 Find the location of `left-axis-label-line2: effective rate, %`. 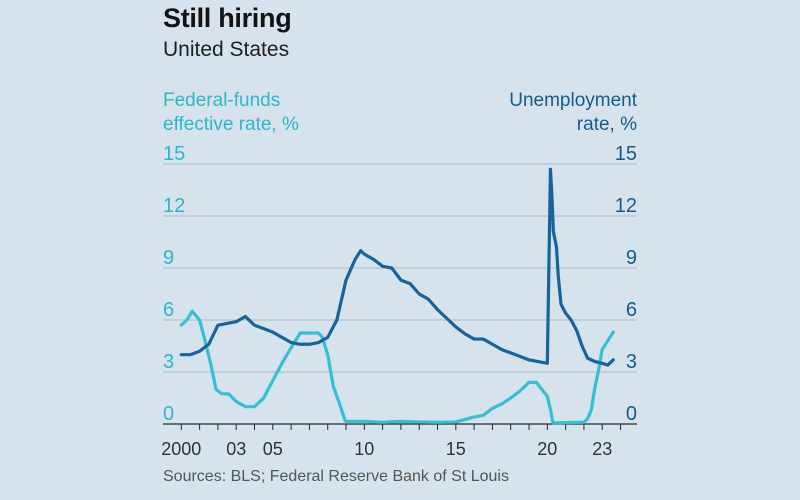

left-axis-label-line2: effective rate, % is located at coordinates (231, 124).